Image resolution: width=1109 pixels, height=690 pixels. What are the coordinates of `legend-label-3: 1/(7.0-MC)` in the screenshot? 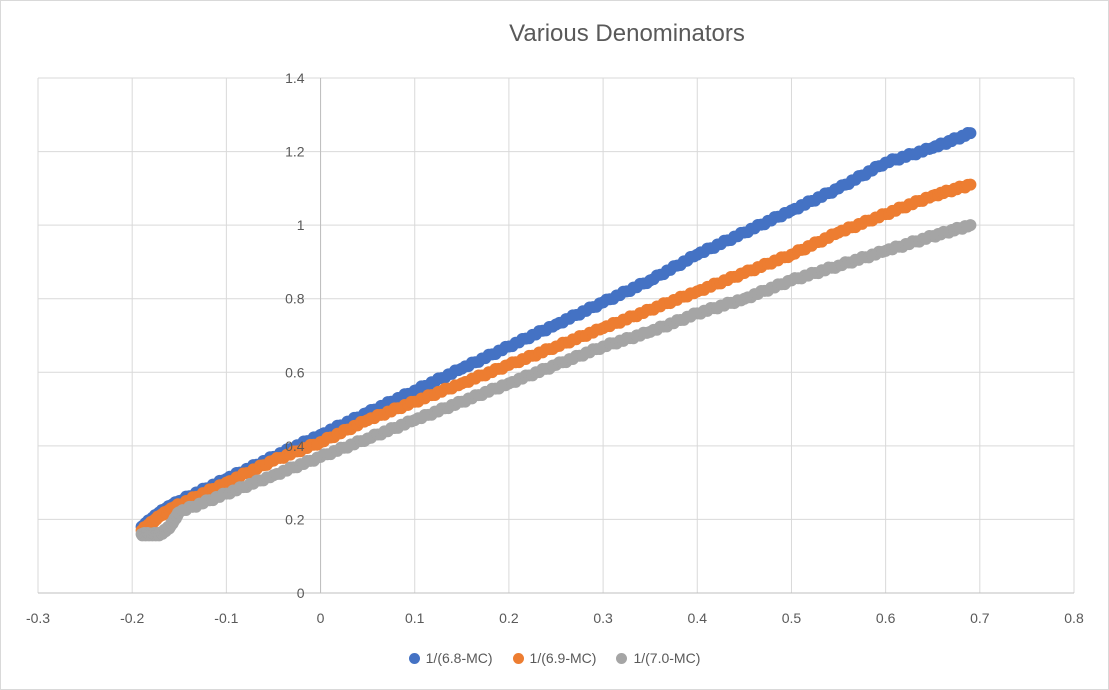 It's located at (667, 658).